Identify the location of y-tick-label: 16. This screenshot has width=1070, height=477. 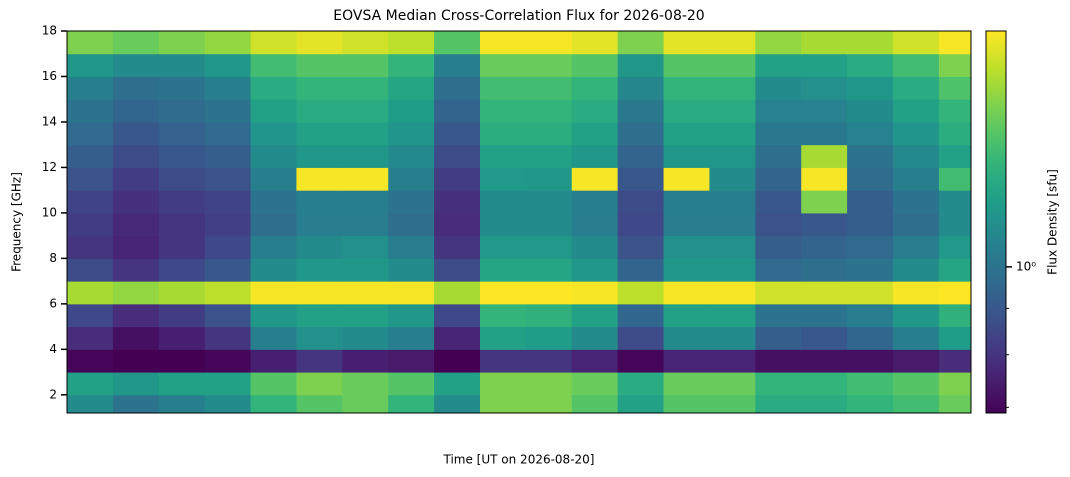
(49, 76).